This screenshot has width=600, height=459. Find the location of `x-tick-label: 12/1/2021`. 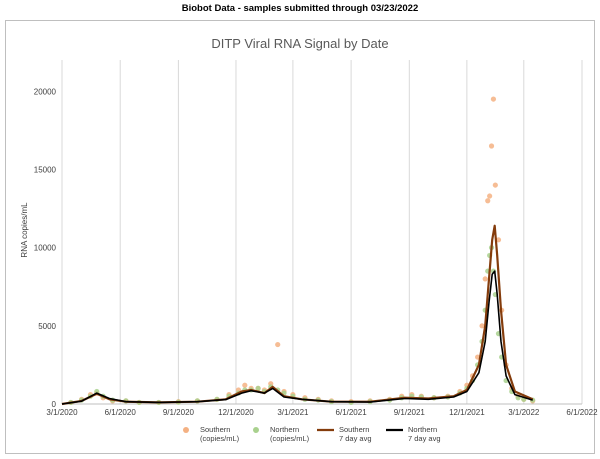

x-tick-label: 12/1/2021 is located at coordinates (467, 412).